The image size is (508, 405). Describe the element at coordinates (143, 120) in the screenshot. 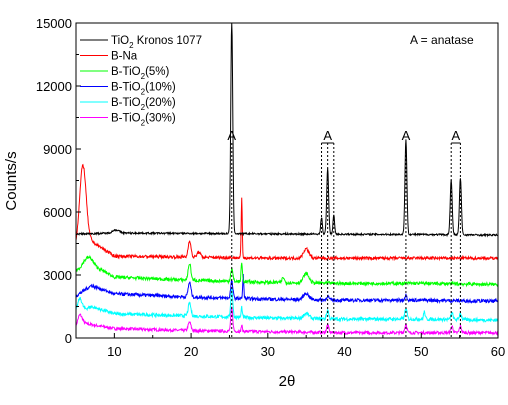

I see `legend-label: B-TiO2(30%)` at that location.